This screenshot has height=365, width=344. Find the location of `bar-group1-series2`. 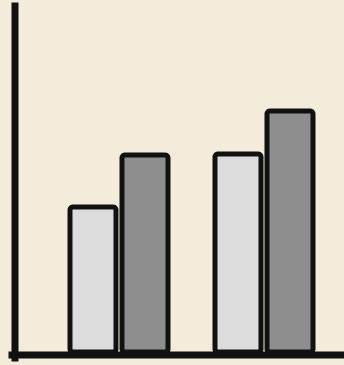

bar-group1-series2 is located at coordinates (145, 253).